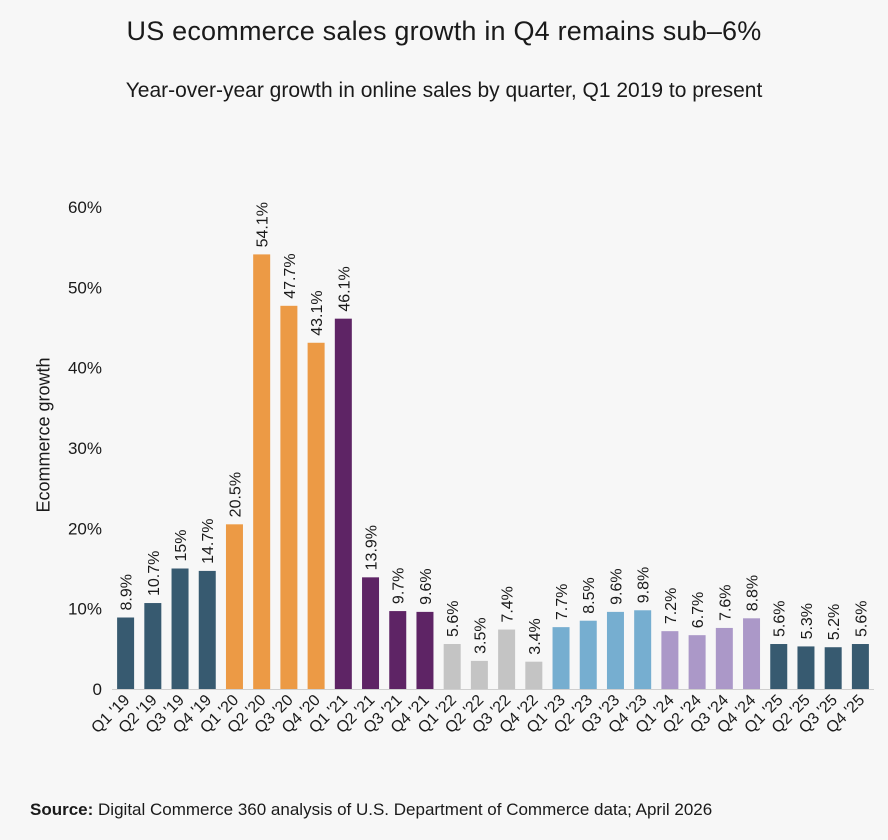 Image resolution: width=888 pixels, height=840 pixels. What do you see at coordinates (127, 592) in the screenshot?
I see `data-label: 8.9%` at bounding box center [127, 592].